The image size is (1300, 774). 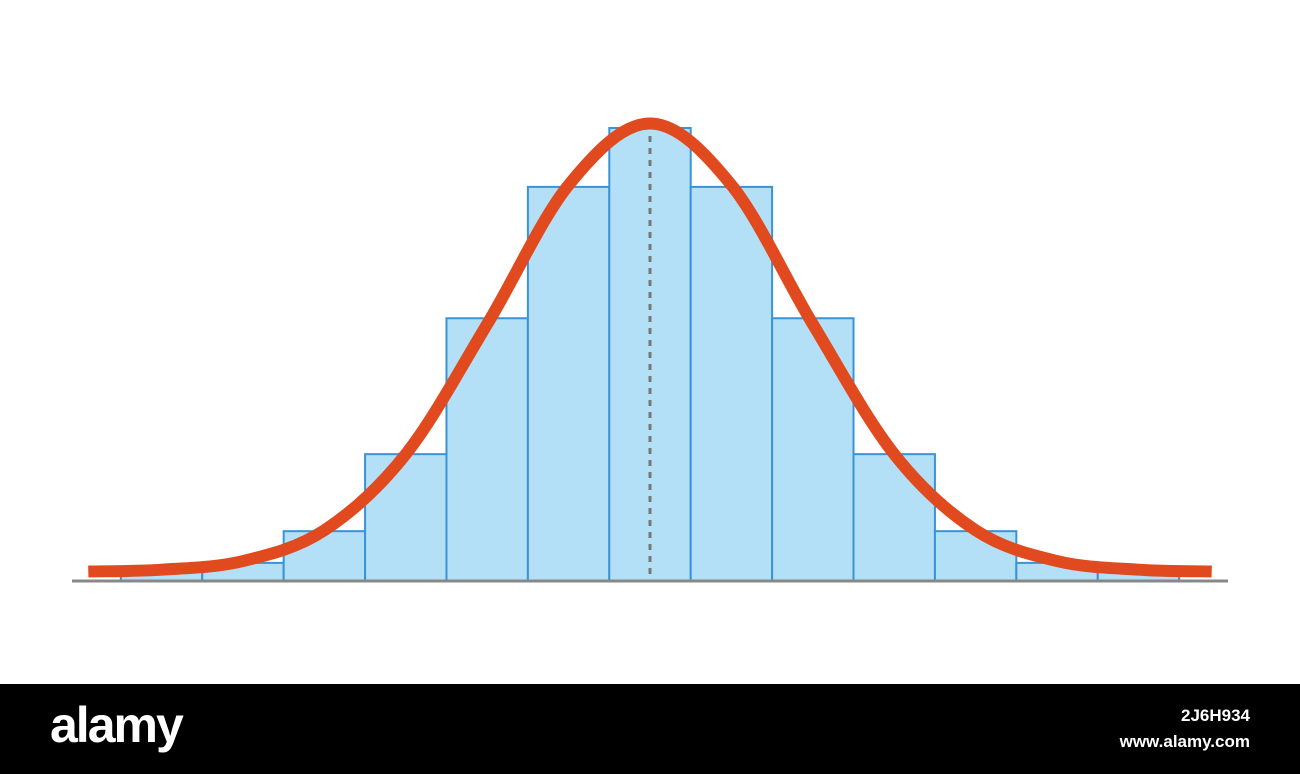 What do you see at coordinates (1215, 715) in the screenshot?
I see `image-id: 2J6H934` at bounding box center [1215, 715].